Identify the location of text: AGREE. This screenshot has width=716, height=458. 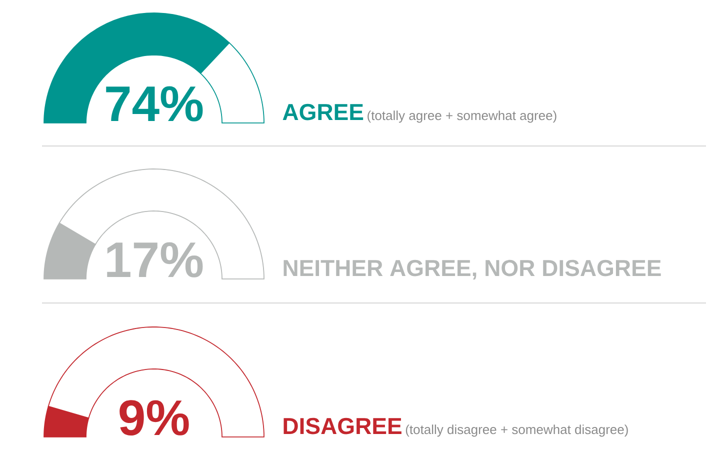
(323, 112).